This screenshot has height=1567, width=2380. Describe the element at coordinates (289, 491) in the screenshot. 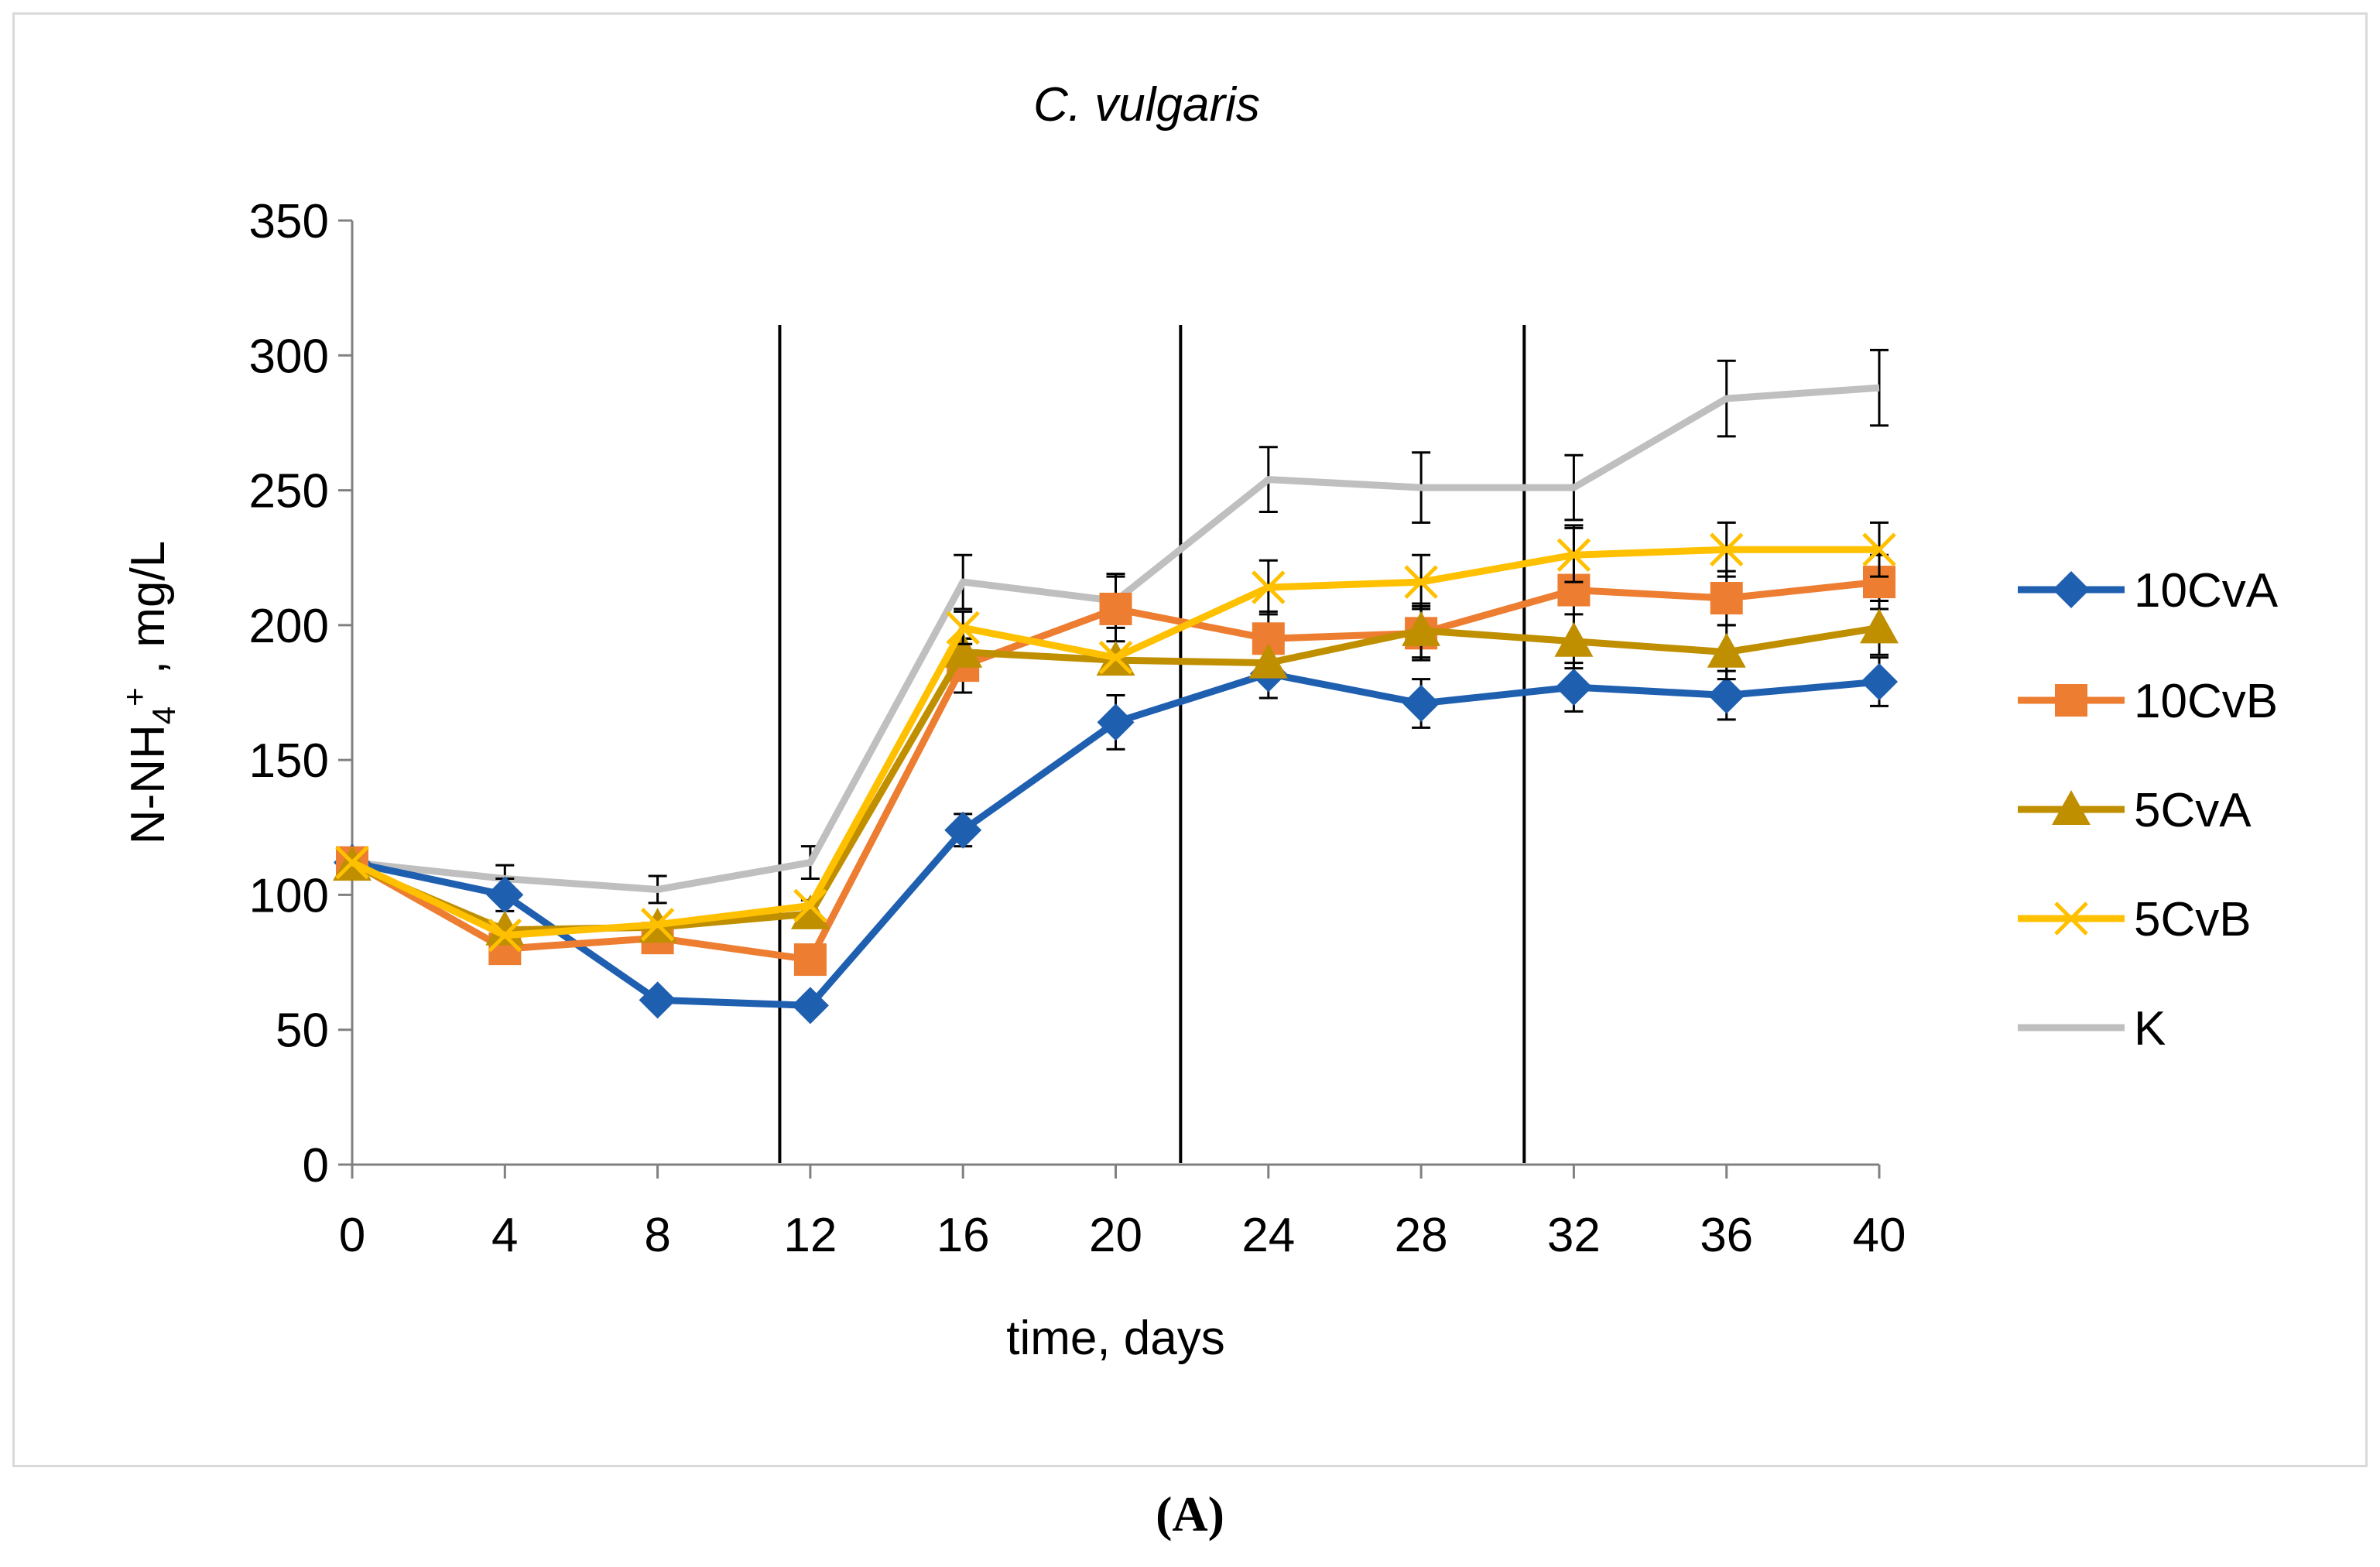

I see `y-tick-label: 250` at that location.